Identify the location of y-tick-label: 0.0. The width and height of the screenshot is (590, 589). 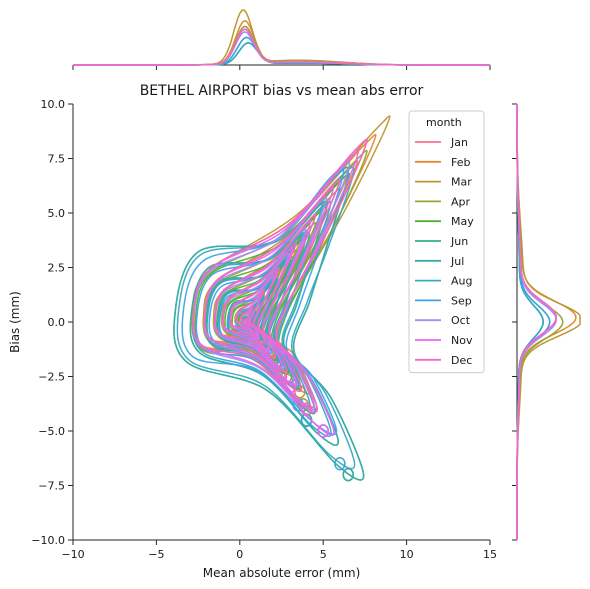
(57, 322).